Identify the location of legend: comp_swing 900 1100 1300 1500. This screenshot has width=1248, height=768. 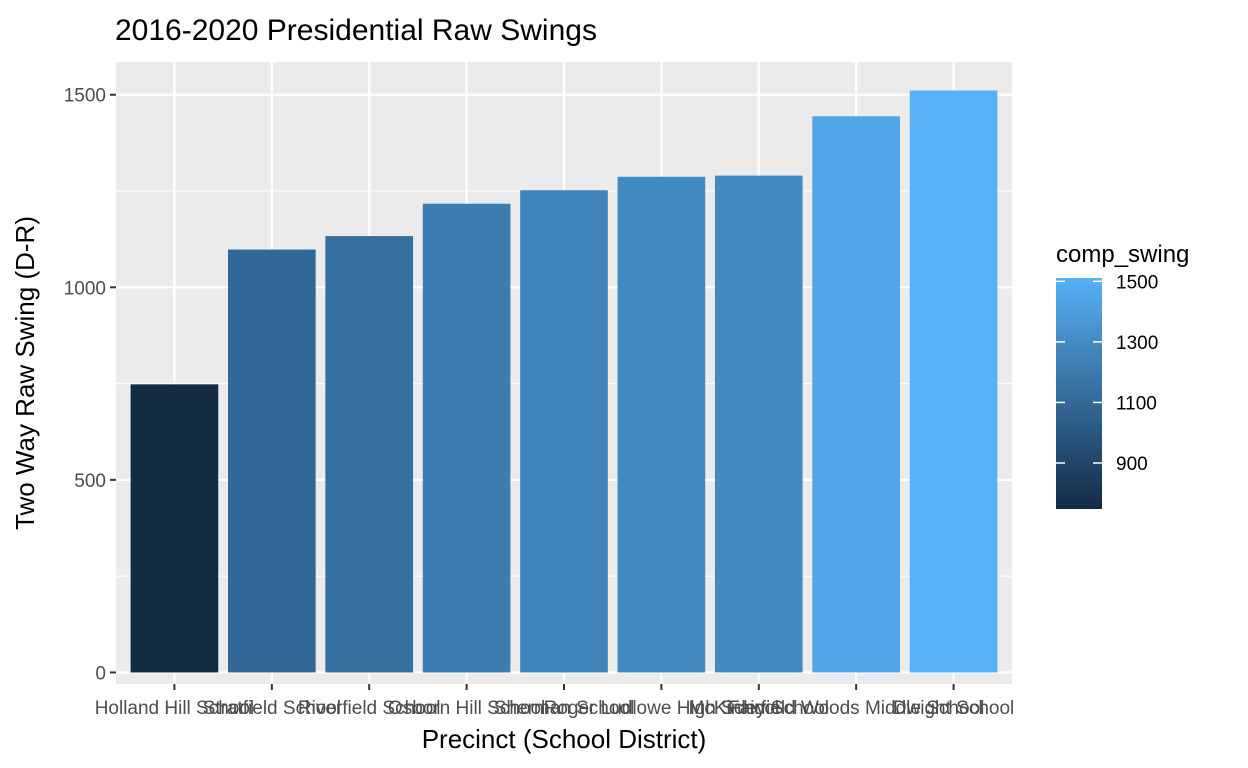
(1122, 375).